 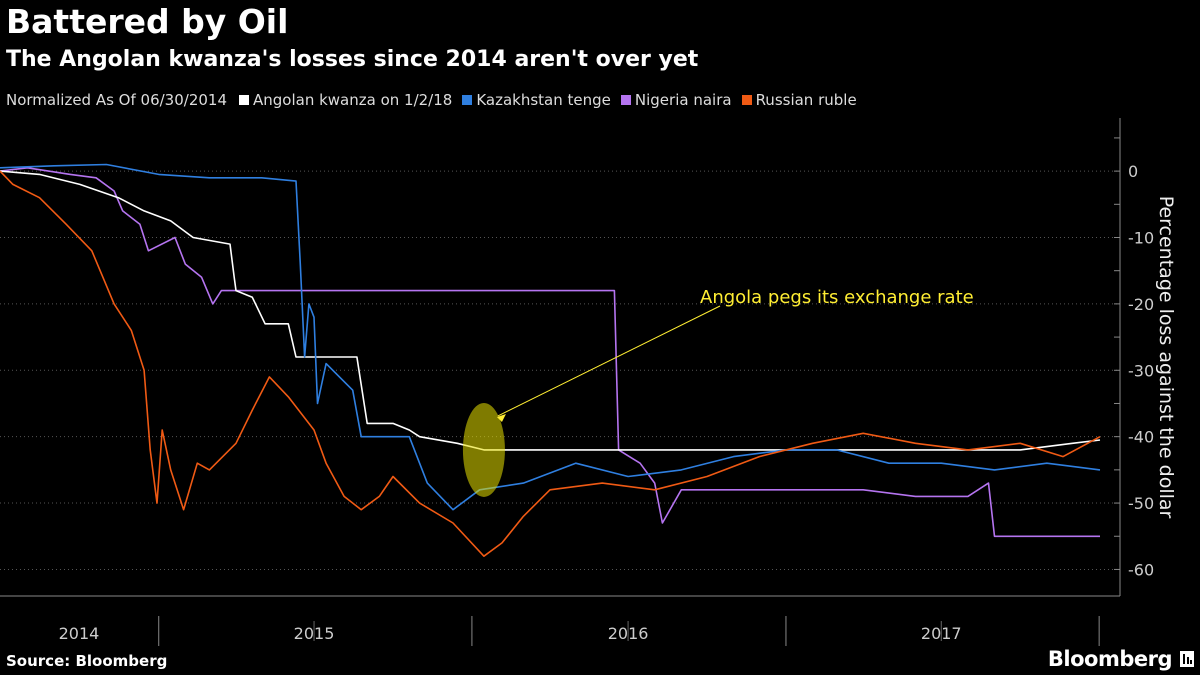 What do you see at coordinates (353, 100) in the screenshot?
I see `legend-label-kwanza: Angolan kwanza on 1/2/18` at bounding box center [353, 100].